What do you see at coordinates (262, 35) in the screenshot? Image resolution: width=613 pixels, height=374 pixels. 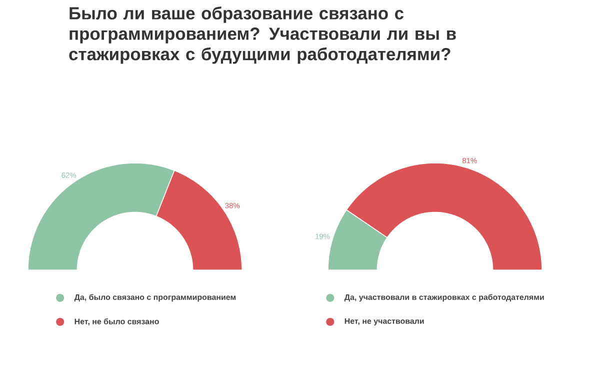 I see `chart-title: Было ли ваше образование связано с программированием? Участвовали ли вы в стажировках с будущими работодателями?` at bounding box center [262, 35].